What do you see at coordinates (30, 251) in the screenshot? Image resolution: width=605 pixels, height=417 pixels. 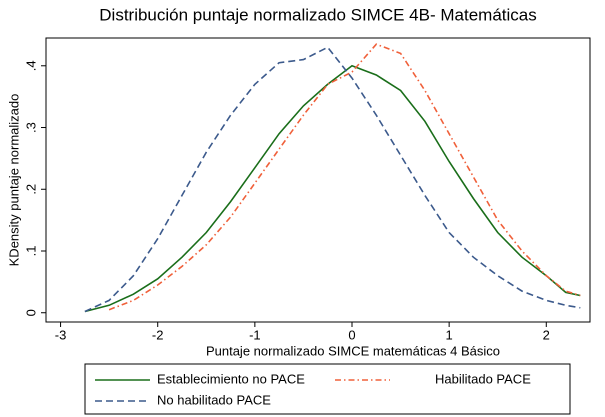 I see `y-tick-label: .1` at bounding box center [30, 251].